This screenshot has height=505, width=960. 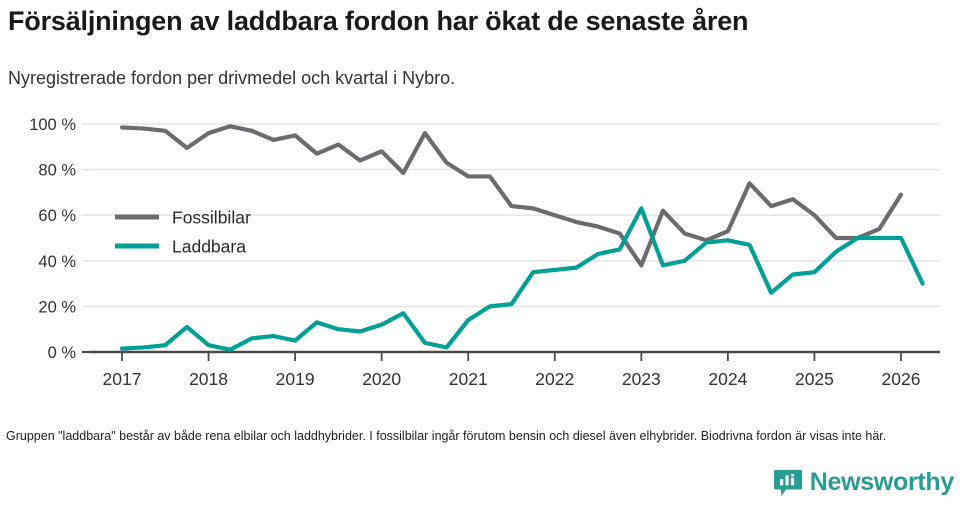 What do you see at coordinates (211, 218) in the screenshot?
I see `legend-label-fossilbilar: Fossilbilar` at bounding box center [211, 218].